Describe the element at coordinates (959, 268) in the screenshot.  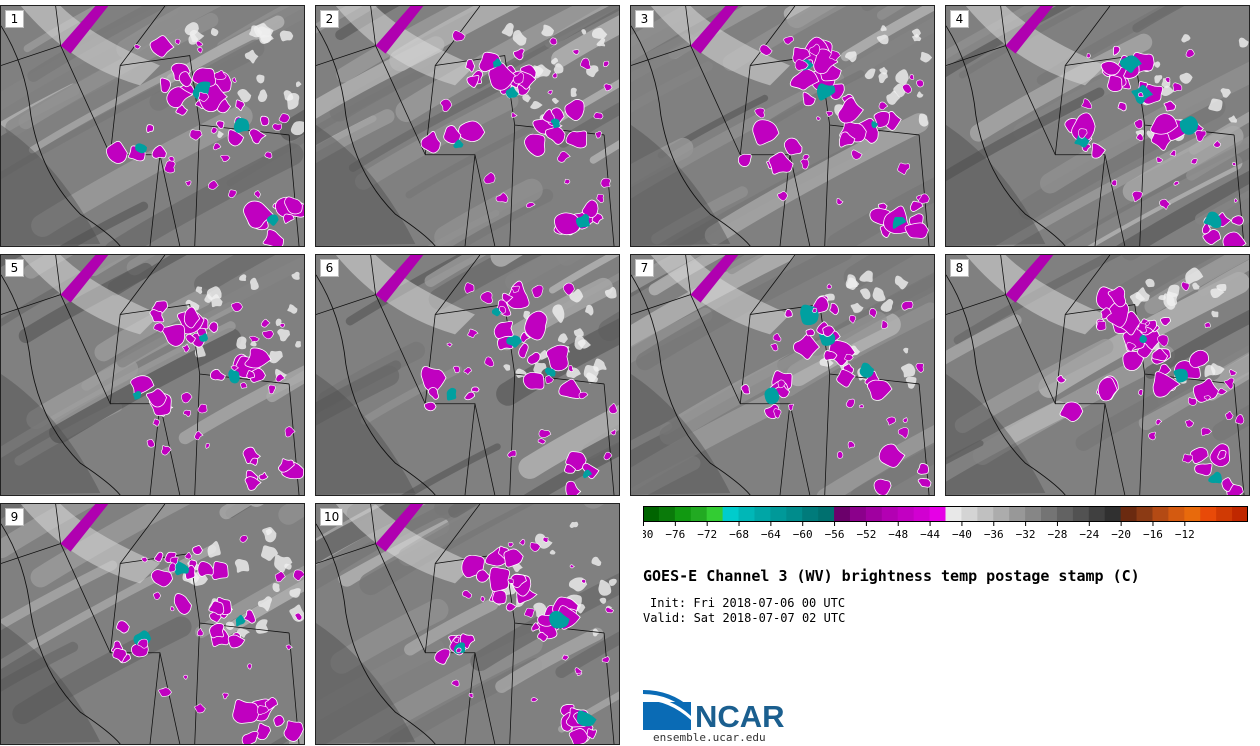
I see `member-label: 8` at that location.